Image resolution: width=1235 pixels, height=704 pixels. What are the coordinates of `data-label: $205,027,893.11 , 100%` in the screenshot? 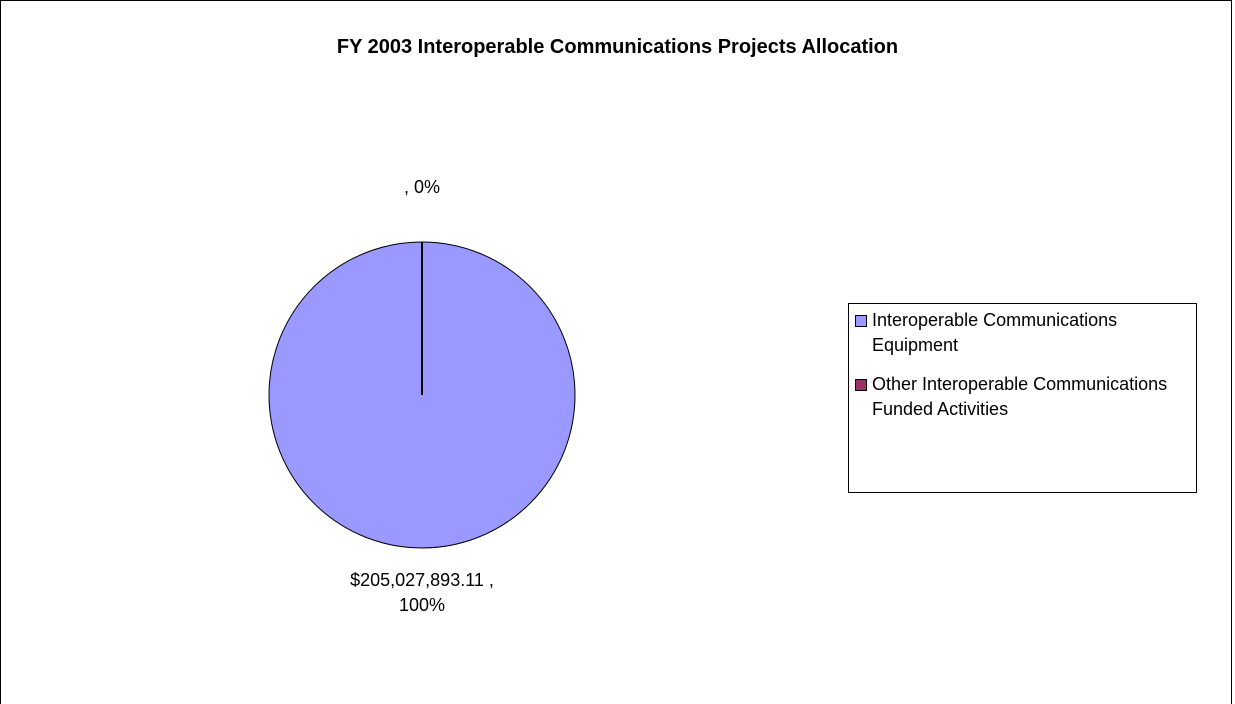 It's located at (422, 592).